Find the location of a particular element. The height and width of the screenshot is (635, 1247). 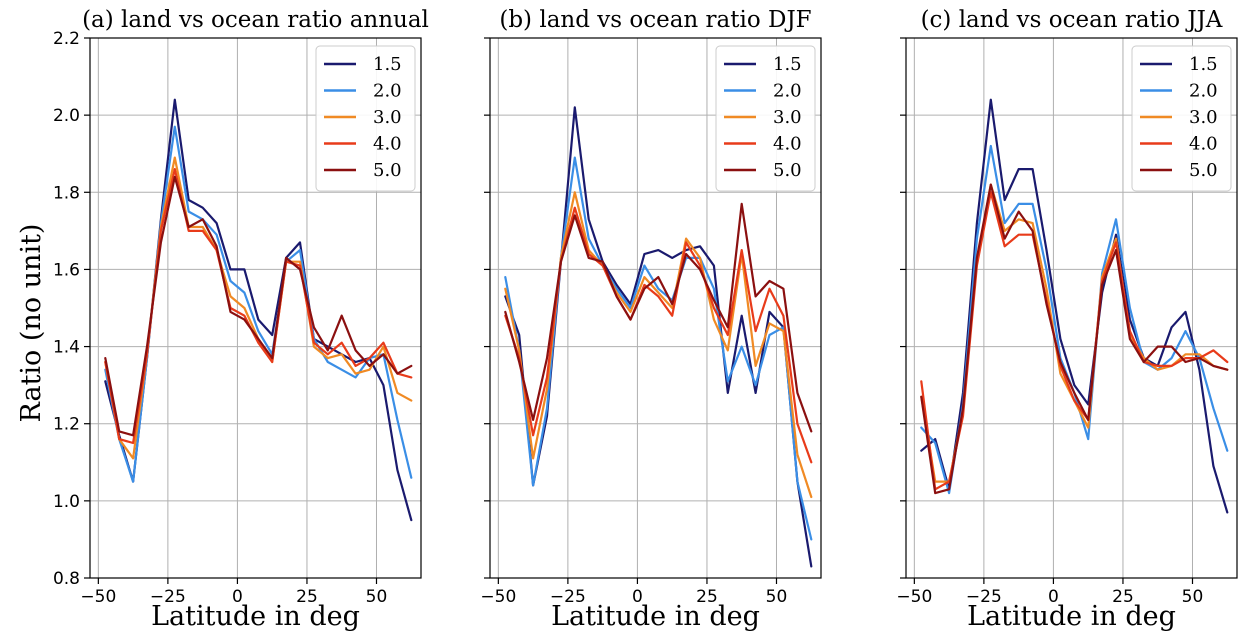

y-tick-label: 1.0 is located at coordinates (66, 502).